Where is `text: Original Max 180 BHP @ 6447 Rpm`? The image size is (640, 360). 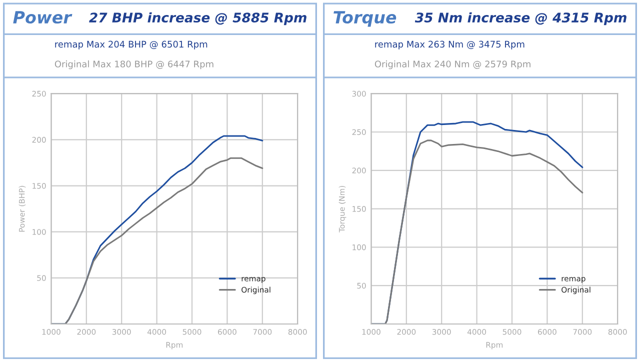
text: Original Max 180 BHP @ 6447 Rpm is located at coordinates (134, 65).